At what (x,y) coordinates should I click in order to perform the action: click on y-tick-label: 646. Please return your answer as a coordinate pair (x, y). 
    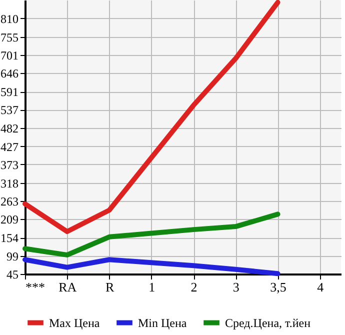
    Looking at the image, I should click on (9, 73).